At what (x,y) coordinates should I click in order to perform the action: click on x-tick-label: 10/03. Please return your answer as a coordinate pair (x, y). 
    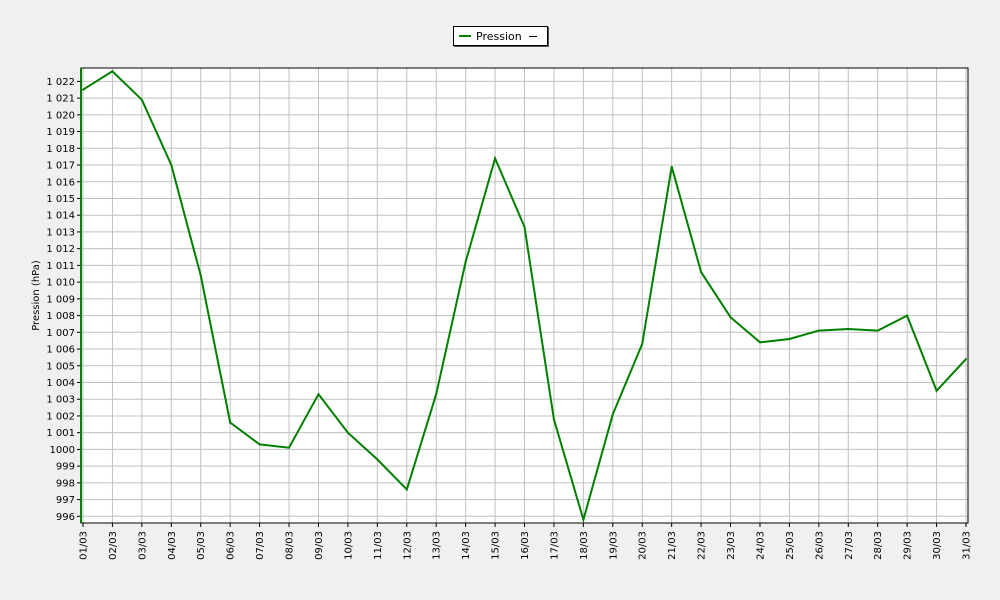
    Looking at the image, I should click on (348, 545).